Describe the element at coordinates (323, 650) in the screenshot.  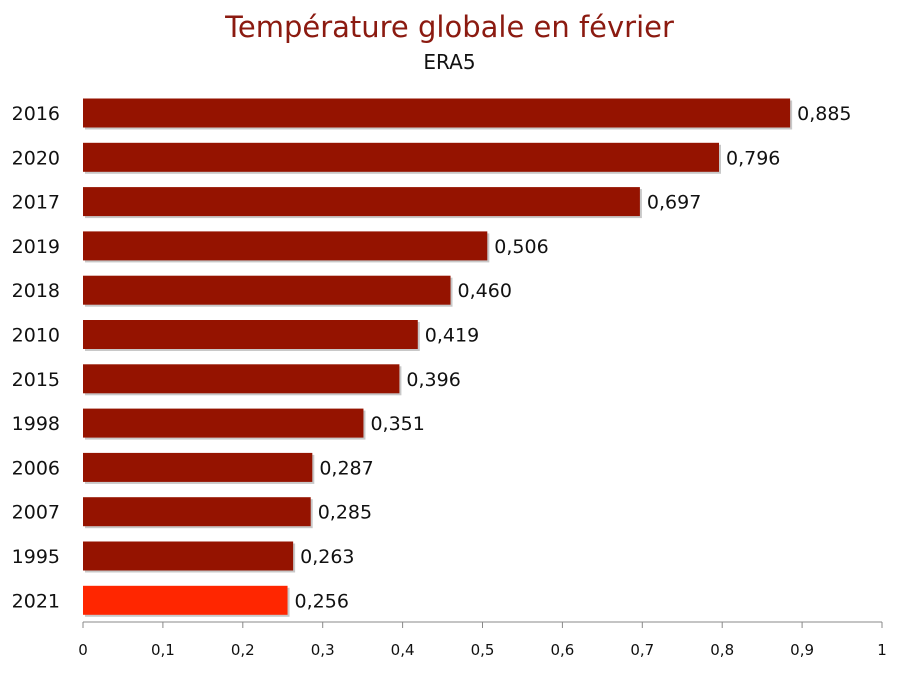
I see `x-tick-label: 0,3` at that location.